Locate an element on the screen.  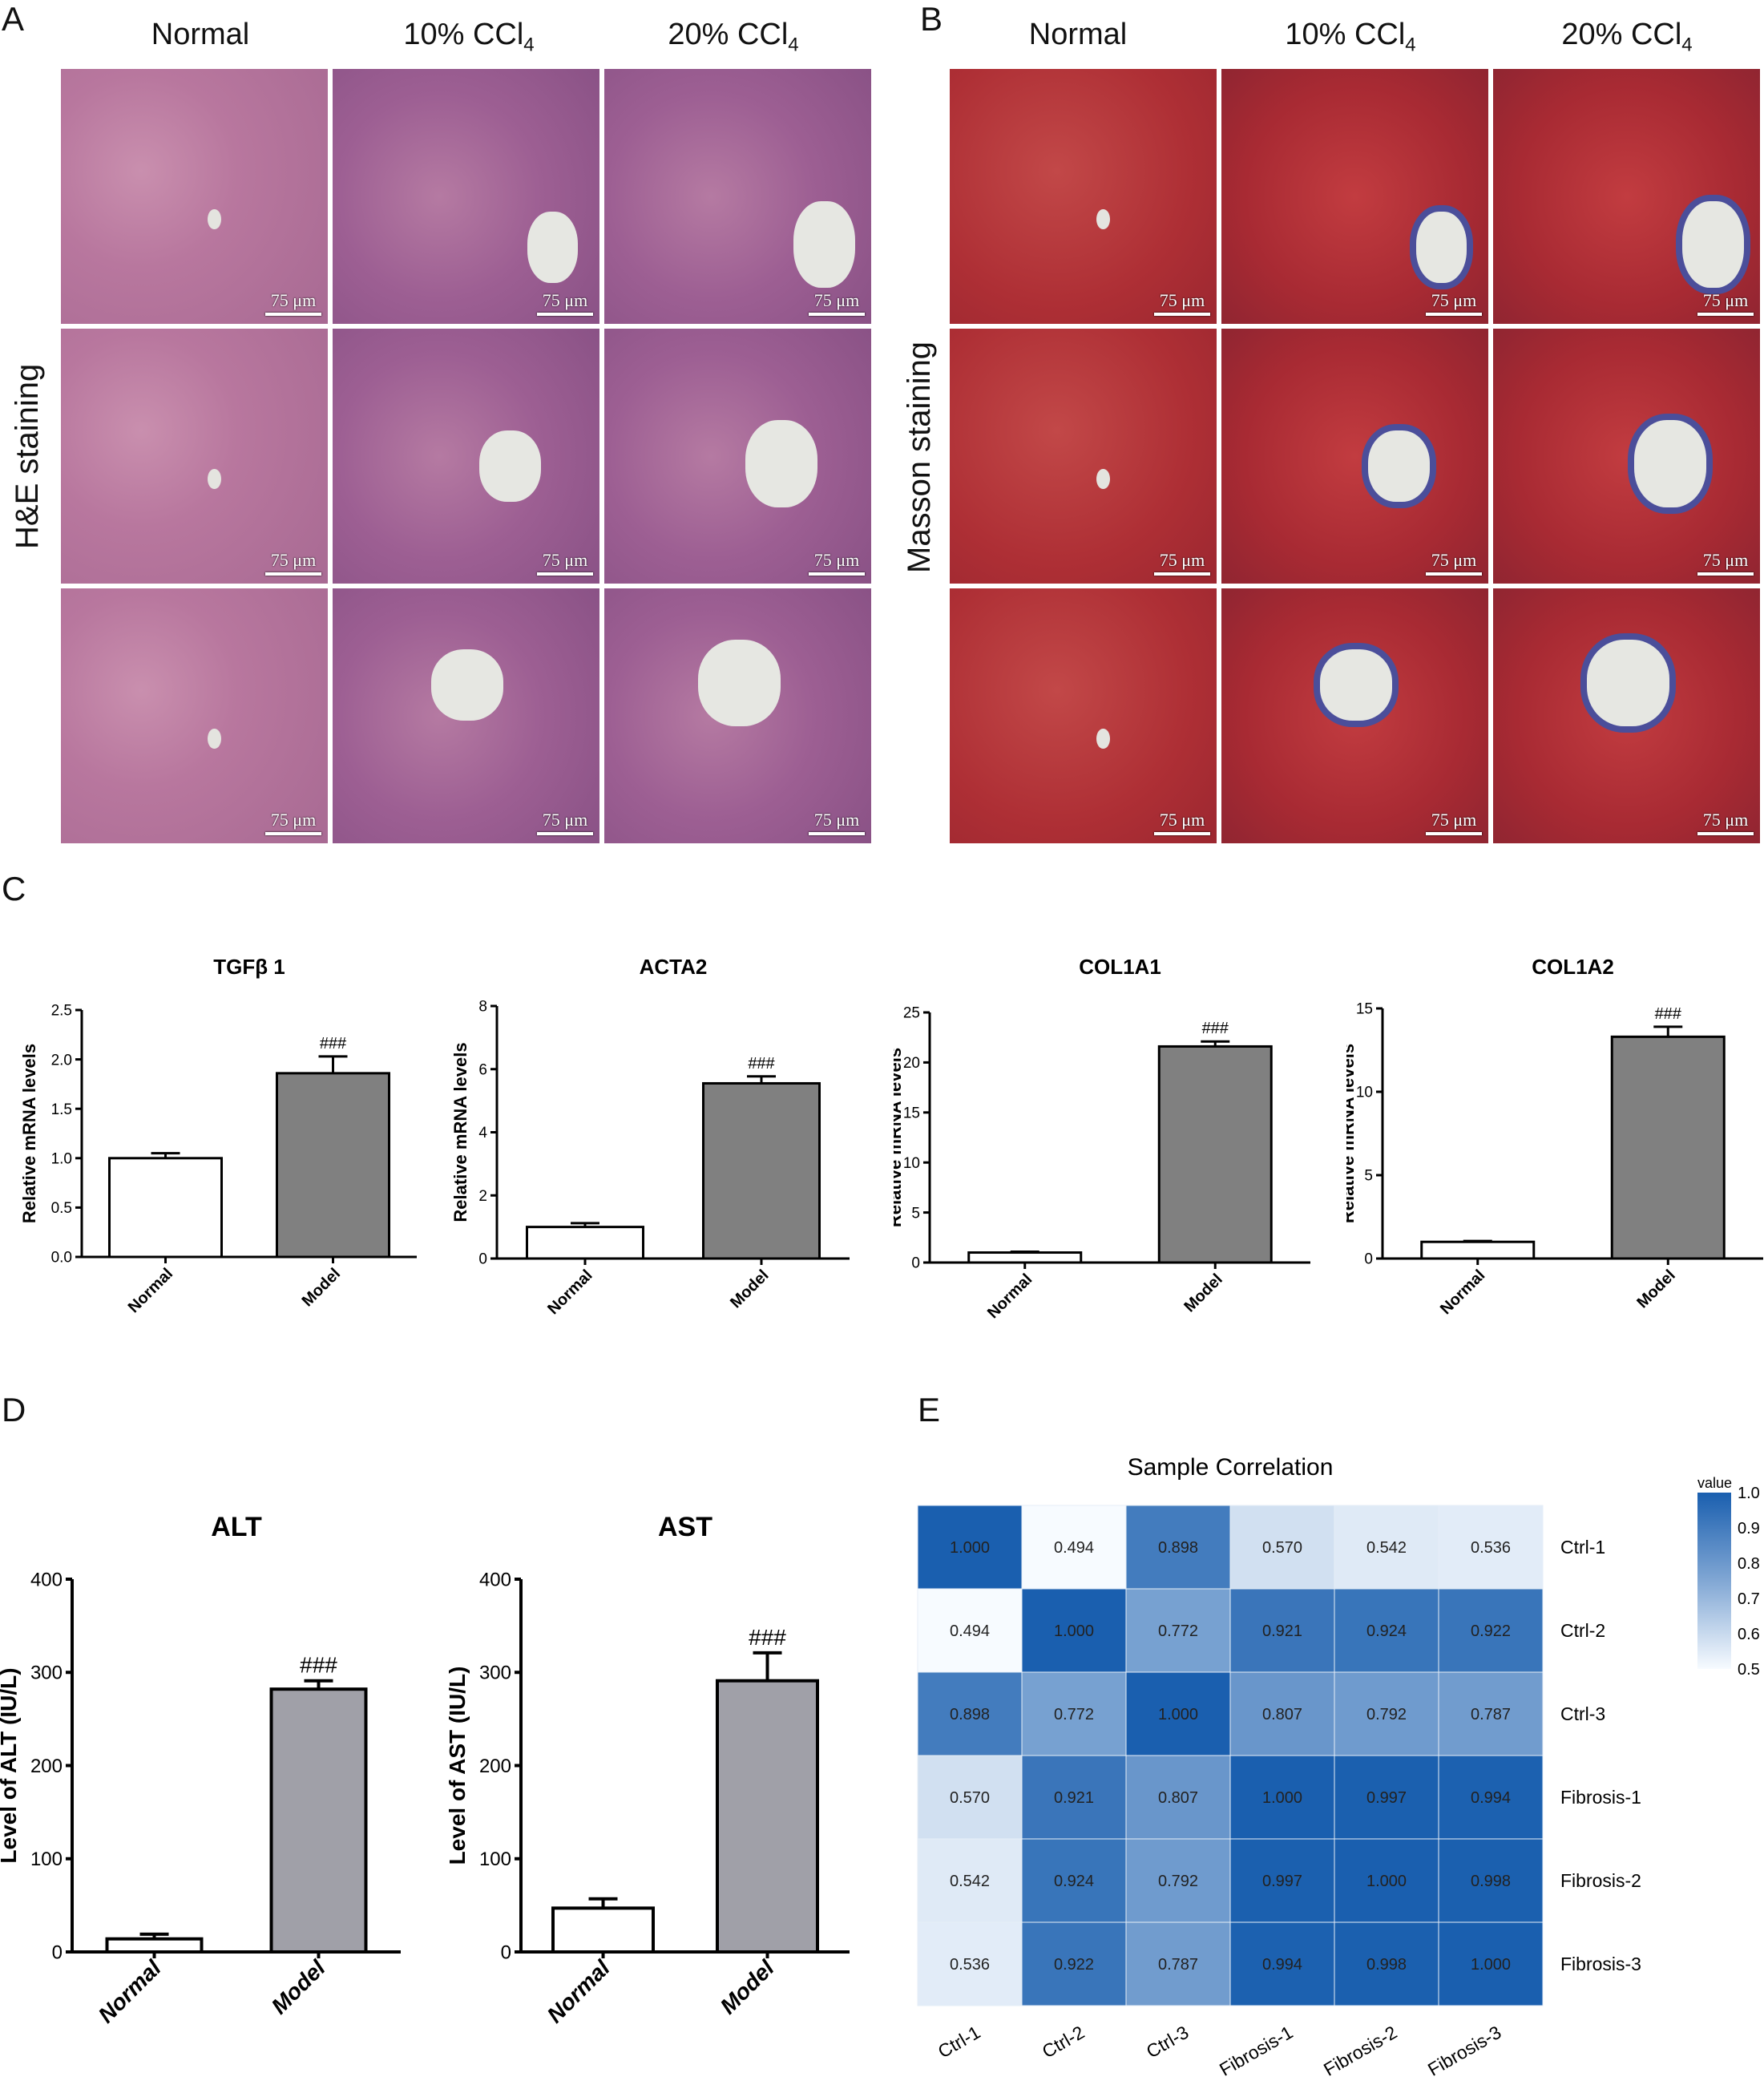
panel-letter-c: C is located at coordinates (14, 888).